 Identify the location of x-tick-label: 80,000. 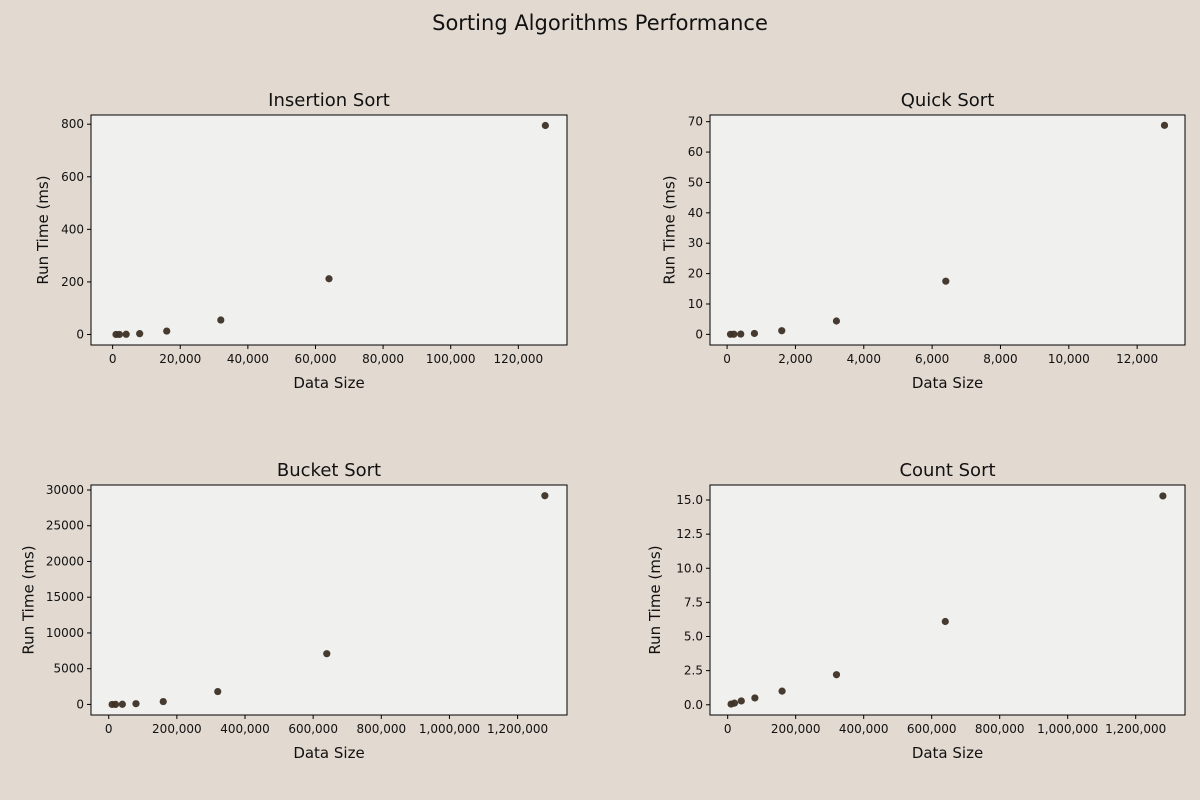
(383, 359).